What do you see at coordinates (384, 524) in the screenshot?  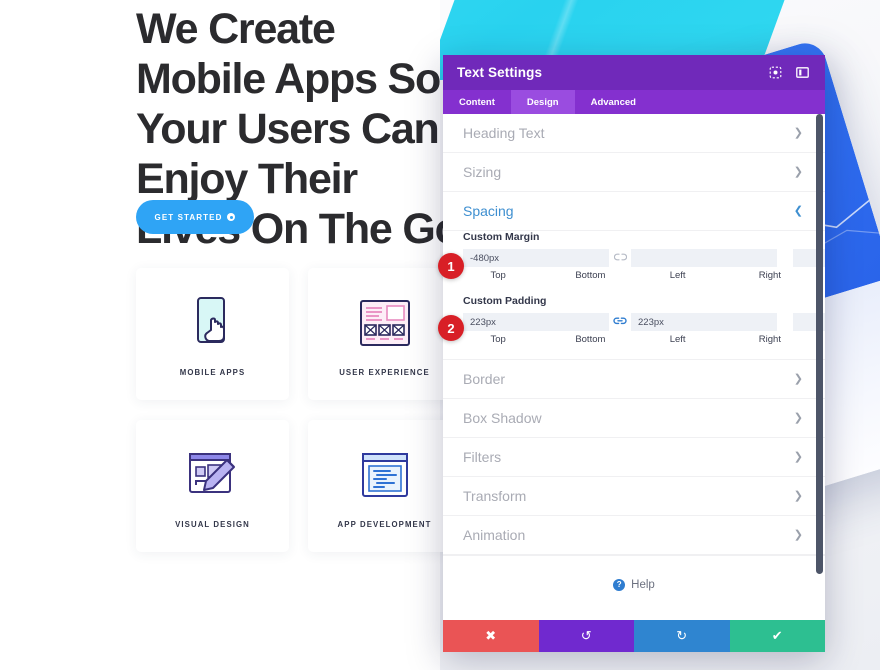 I see `feature-card-label: APP DEVELOPMENT` at bounding box center [384, 524].